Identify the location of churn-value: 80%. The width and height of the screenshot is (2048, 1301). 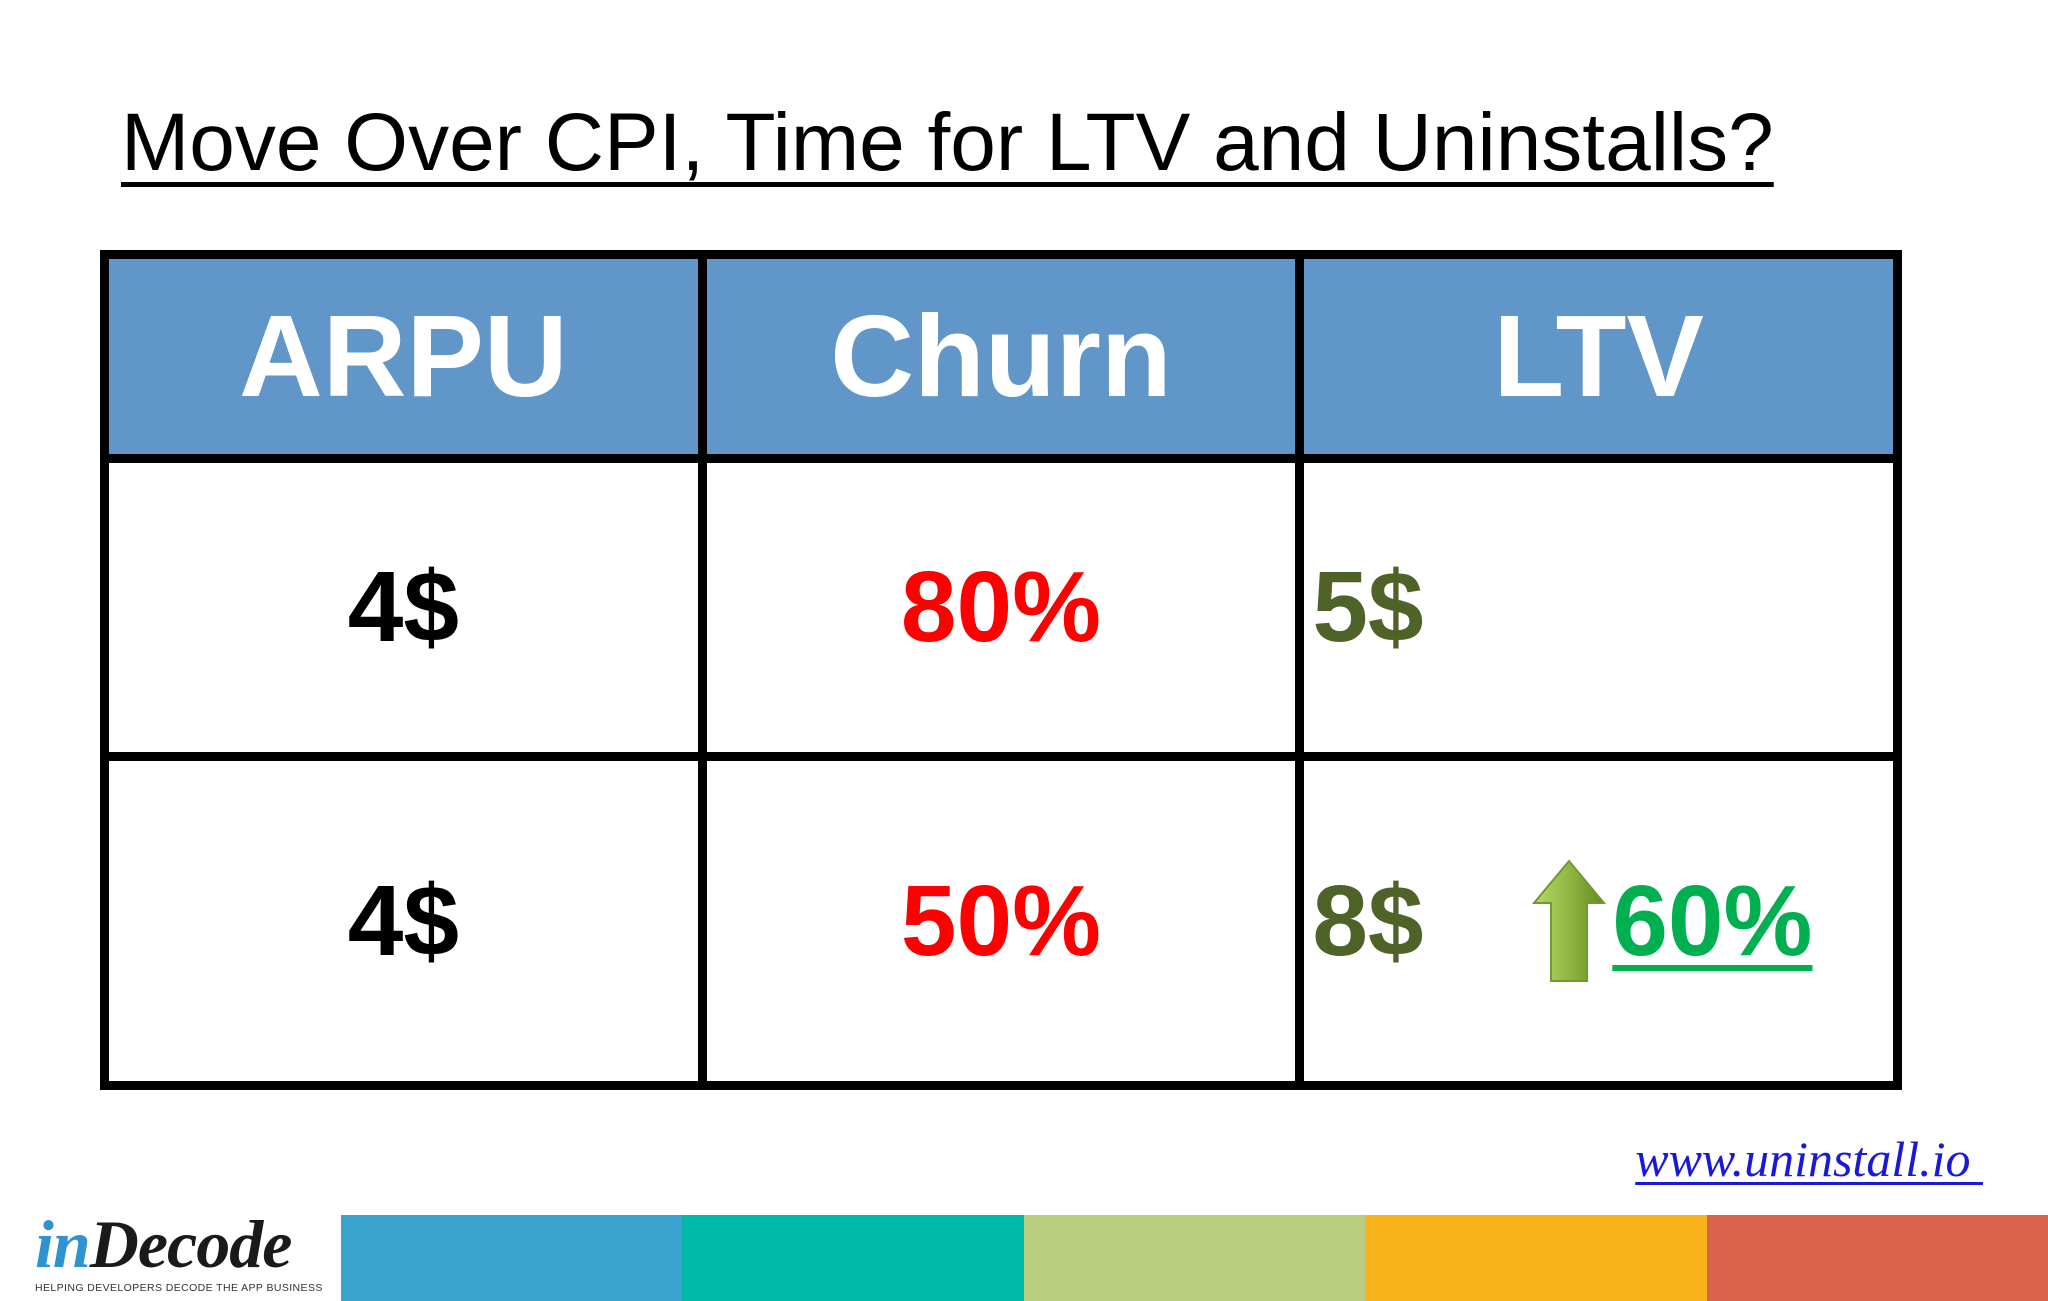
(1001, 607).